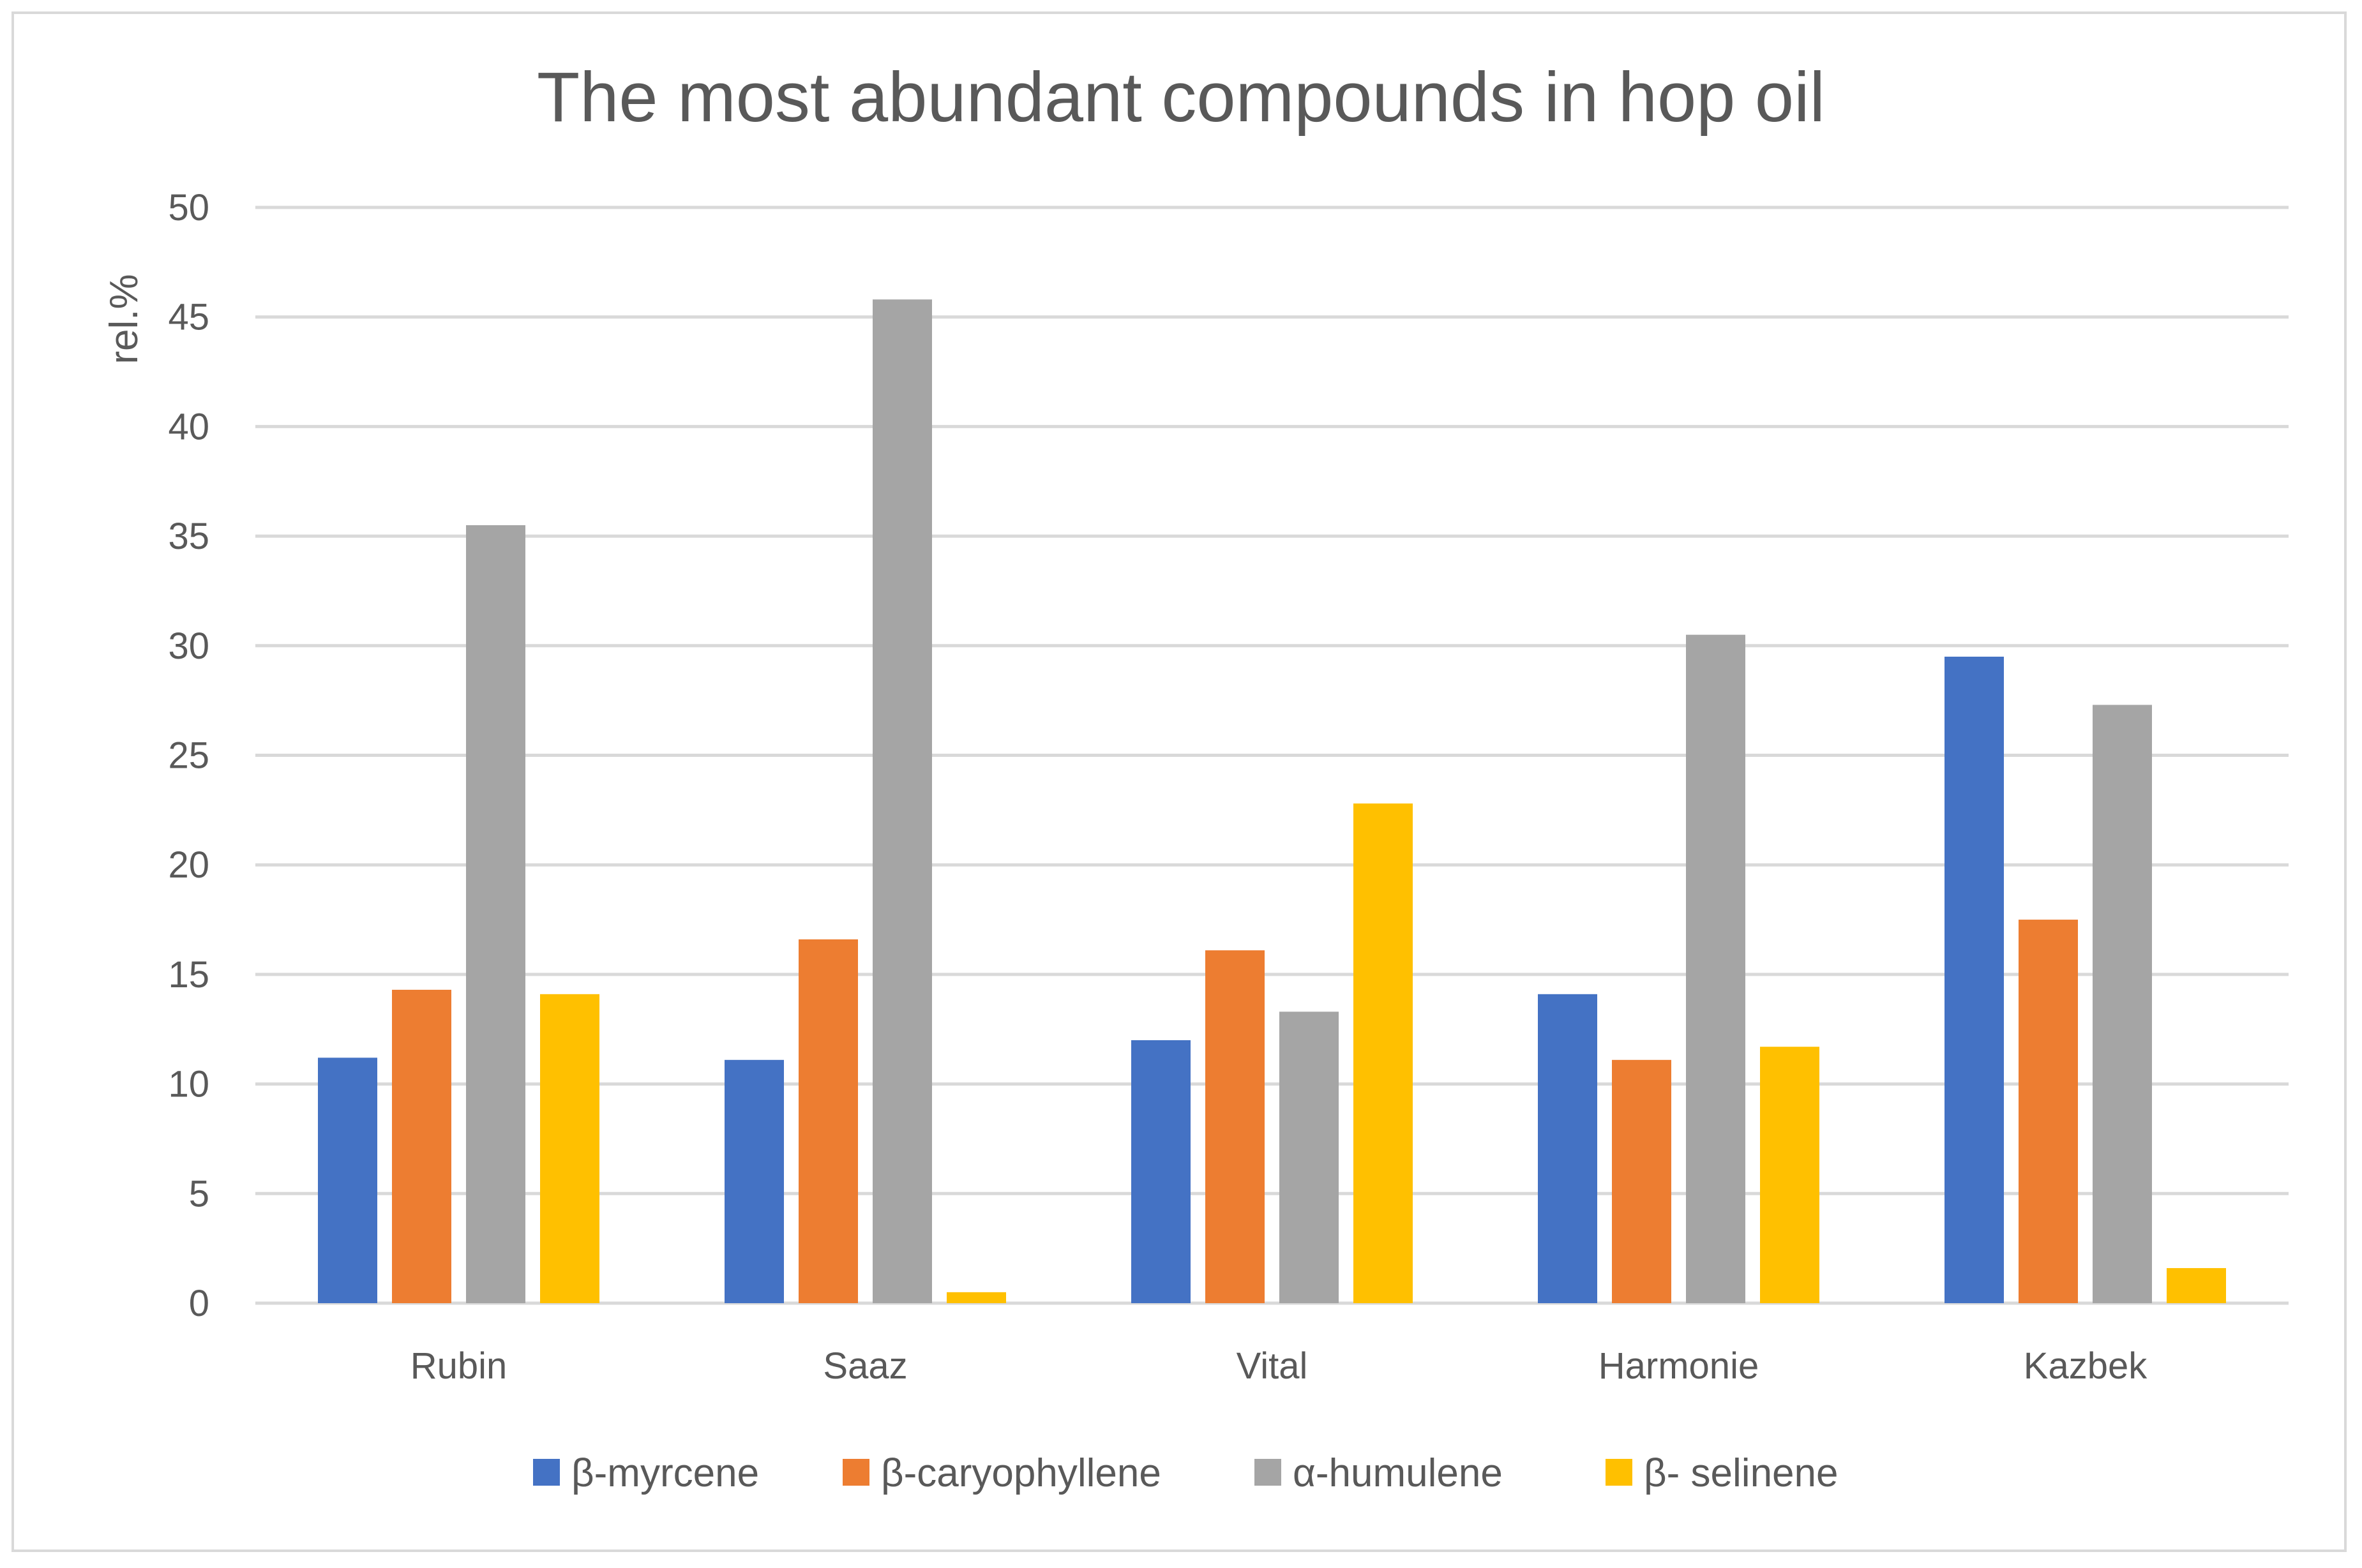 This screenshot has height=1568, width=2362. Describe the element at coordinates (199, 1193) in the screenshot. I see `y-tick-label: 5` at that location.